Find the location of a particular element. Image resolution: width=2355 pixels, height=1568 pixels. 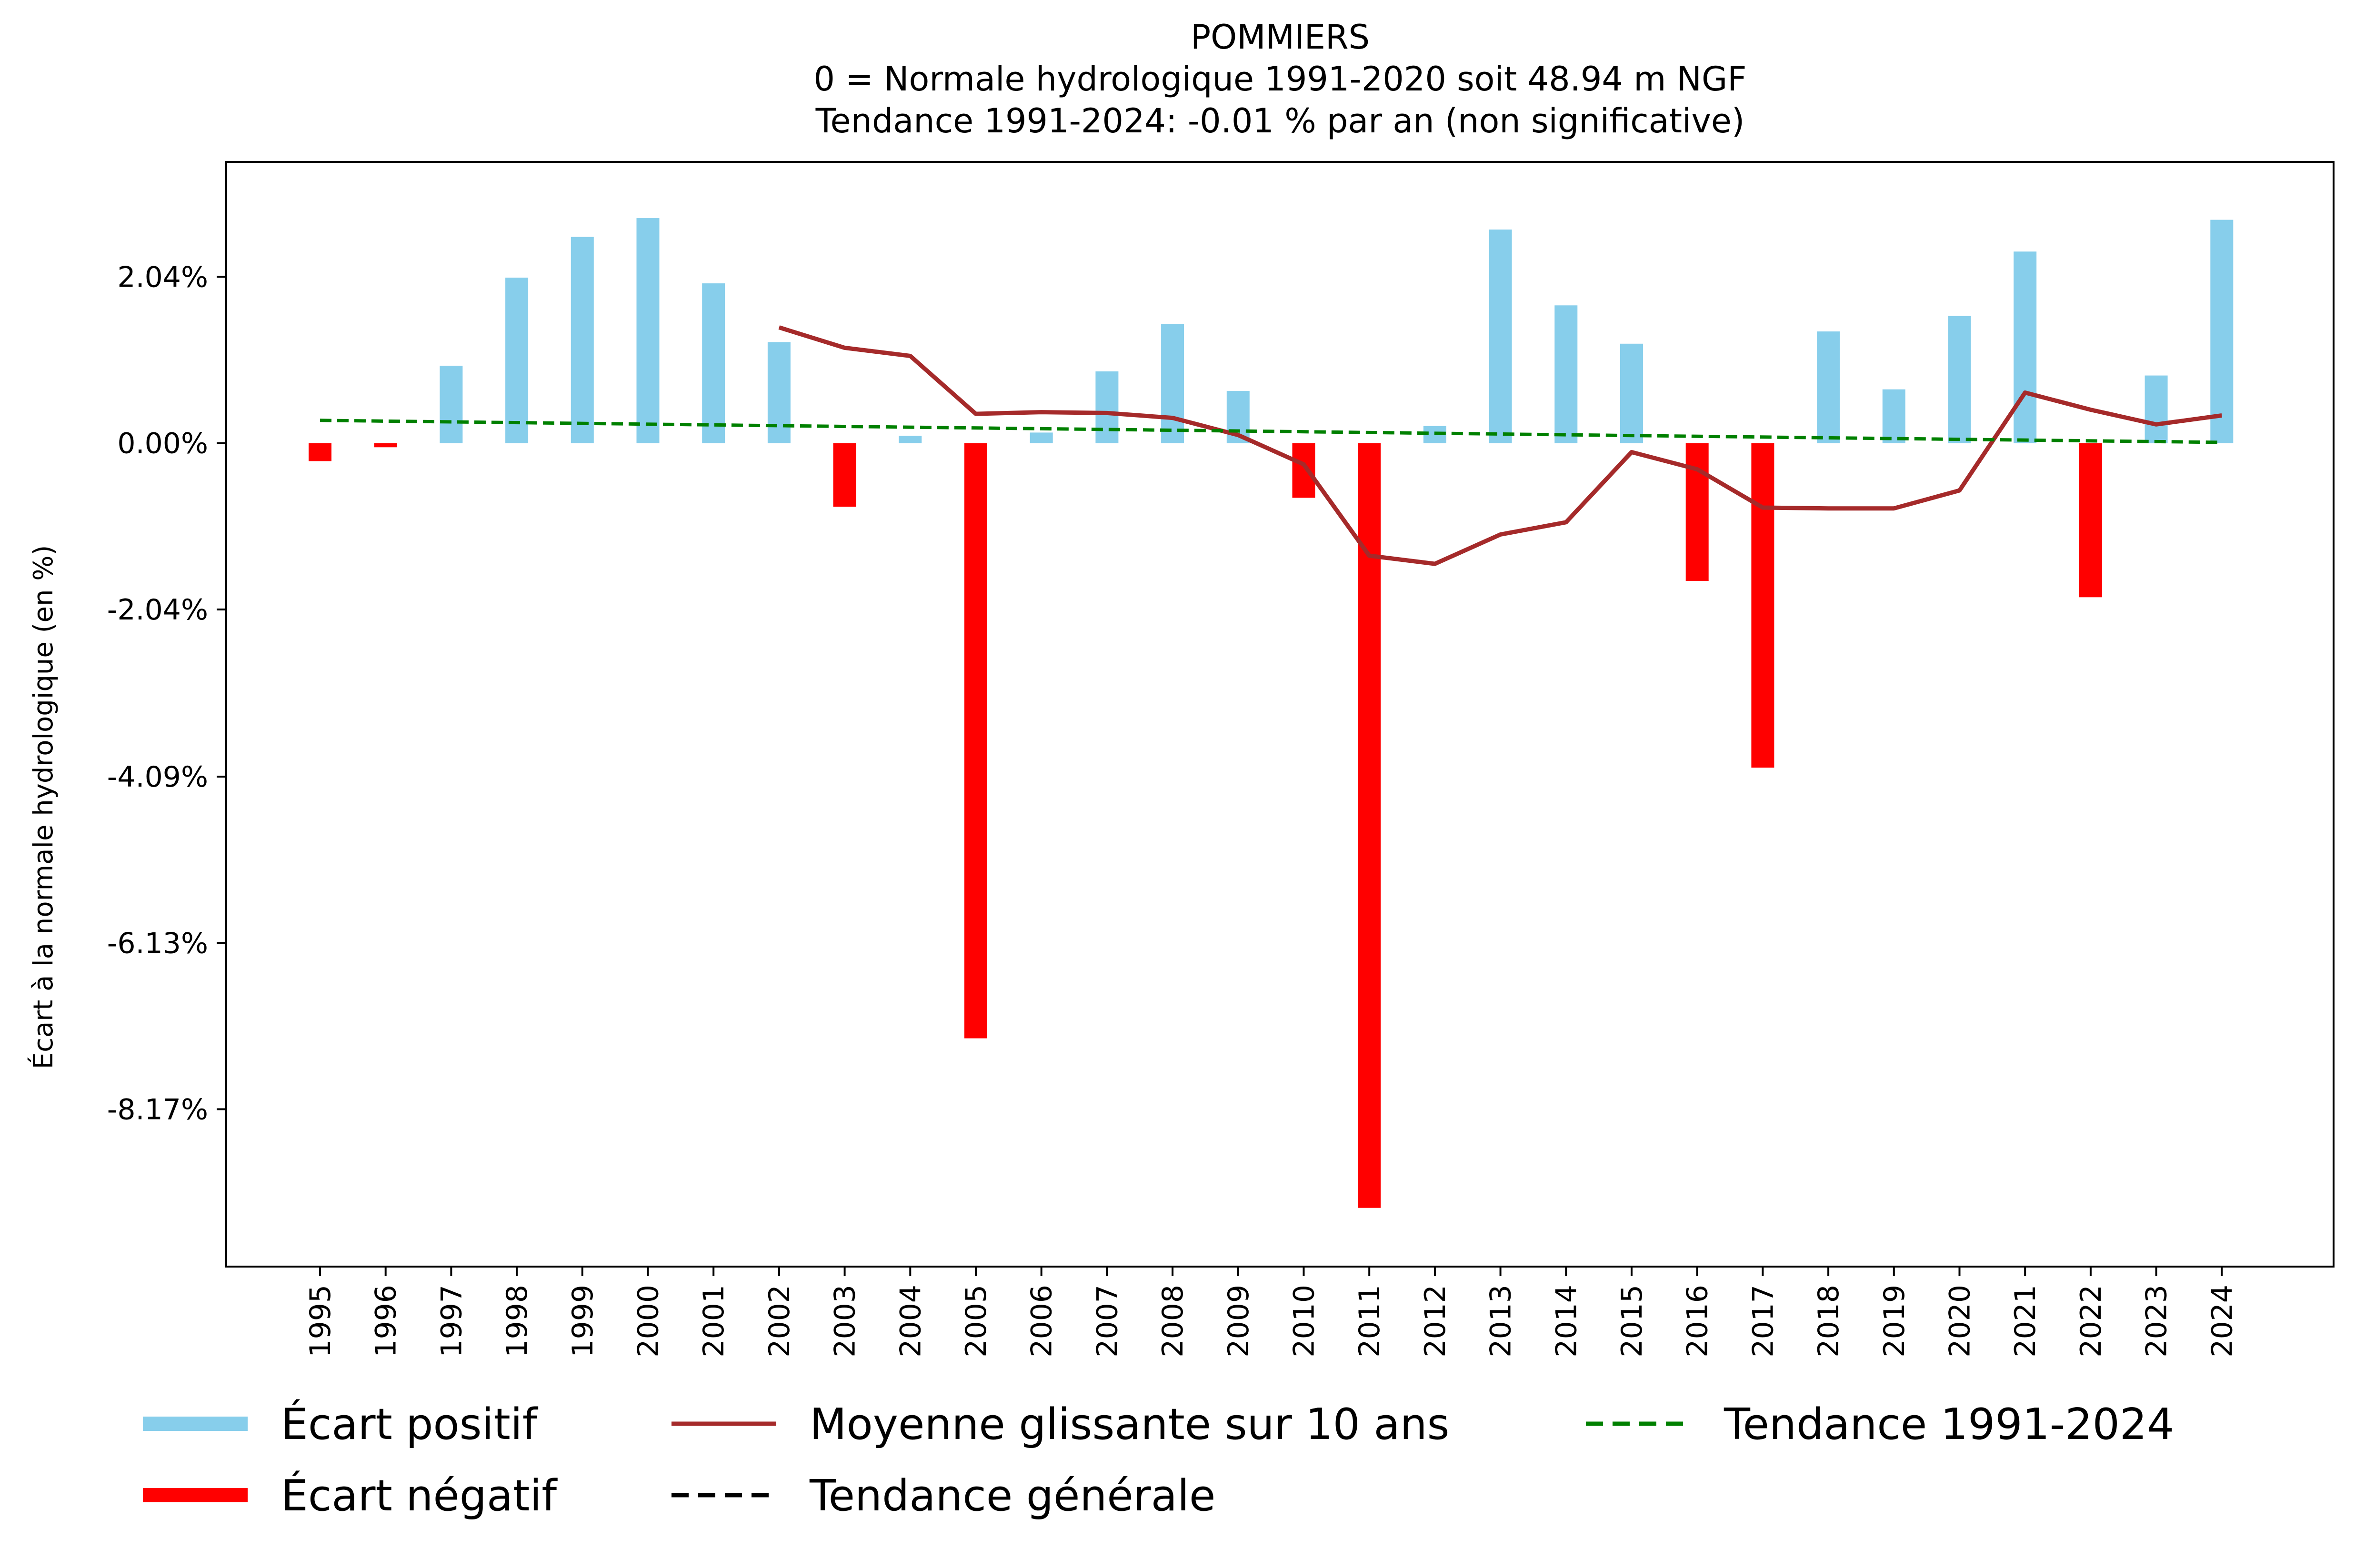

legend-entry: Tendance générale is located at coordinates (943, 1496).